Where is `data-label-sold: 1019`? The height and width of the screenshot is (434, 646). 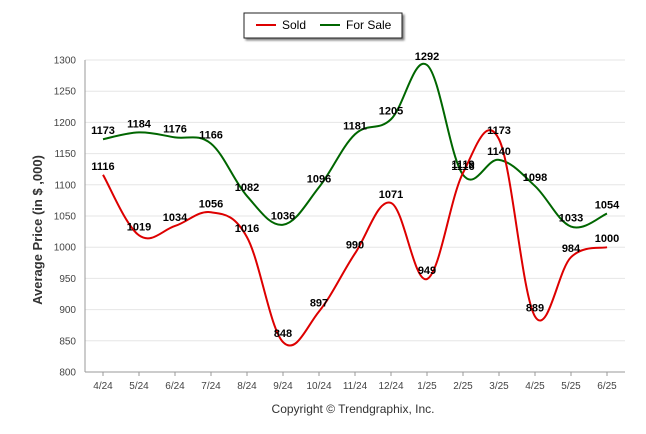 data-label-sold: 1019 is located at coordinates (139, 227).